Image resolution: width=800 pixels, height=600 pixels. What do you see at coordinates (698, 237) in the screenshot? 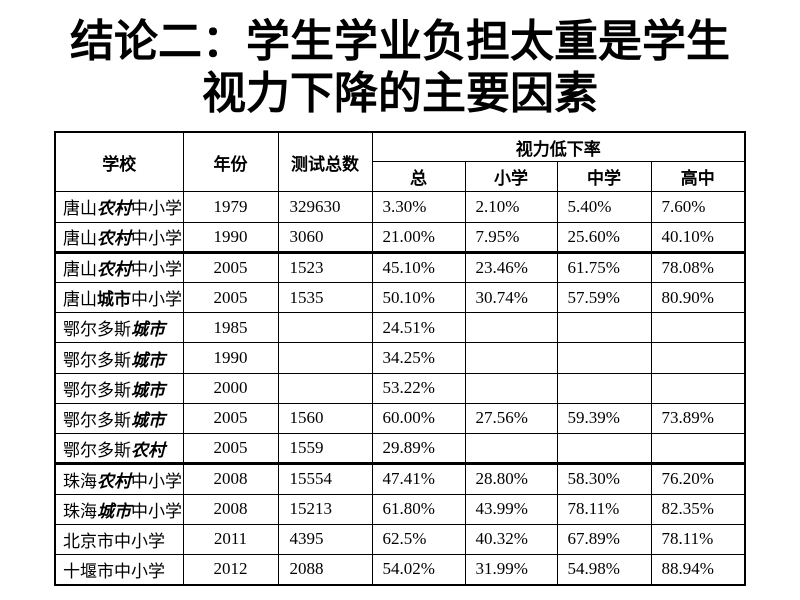
I see `rate-high-cell: 40.10%` at bounding box center [698, 237].